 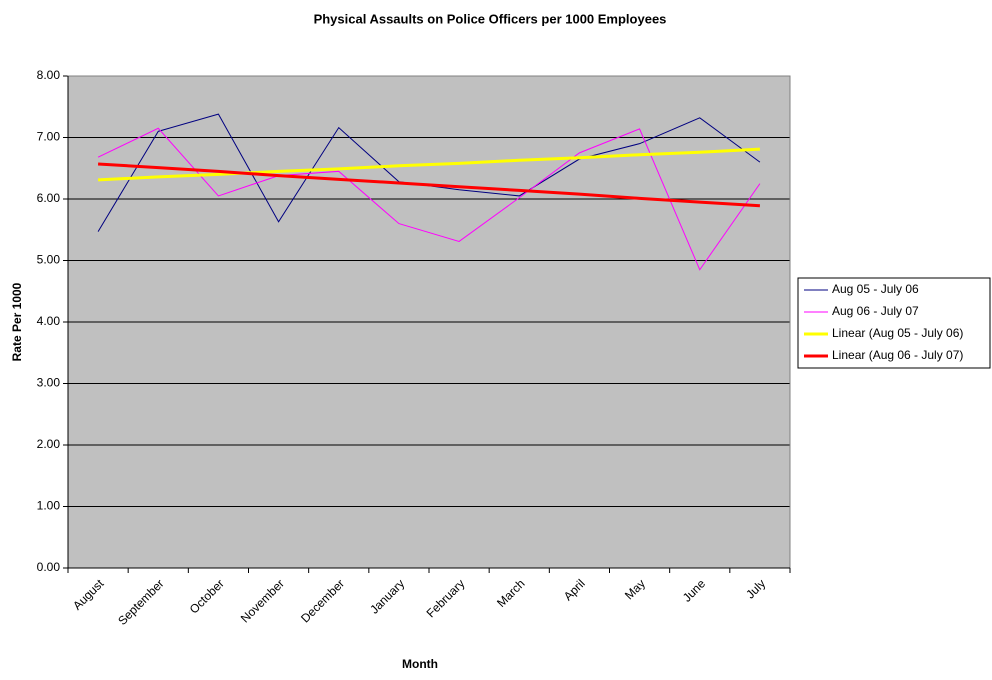 I want to click on y-tick-label: 4.00, so click(x=49, y=321).